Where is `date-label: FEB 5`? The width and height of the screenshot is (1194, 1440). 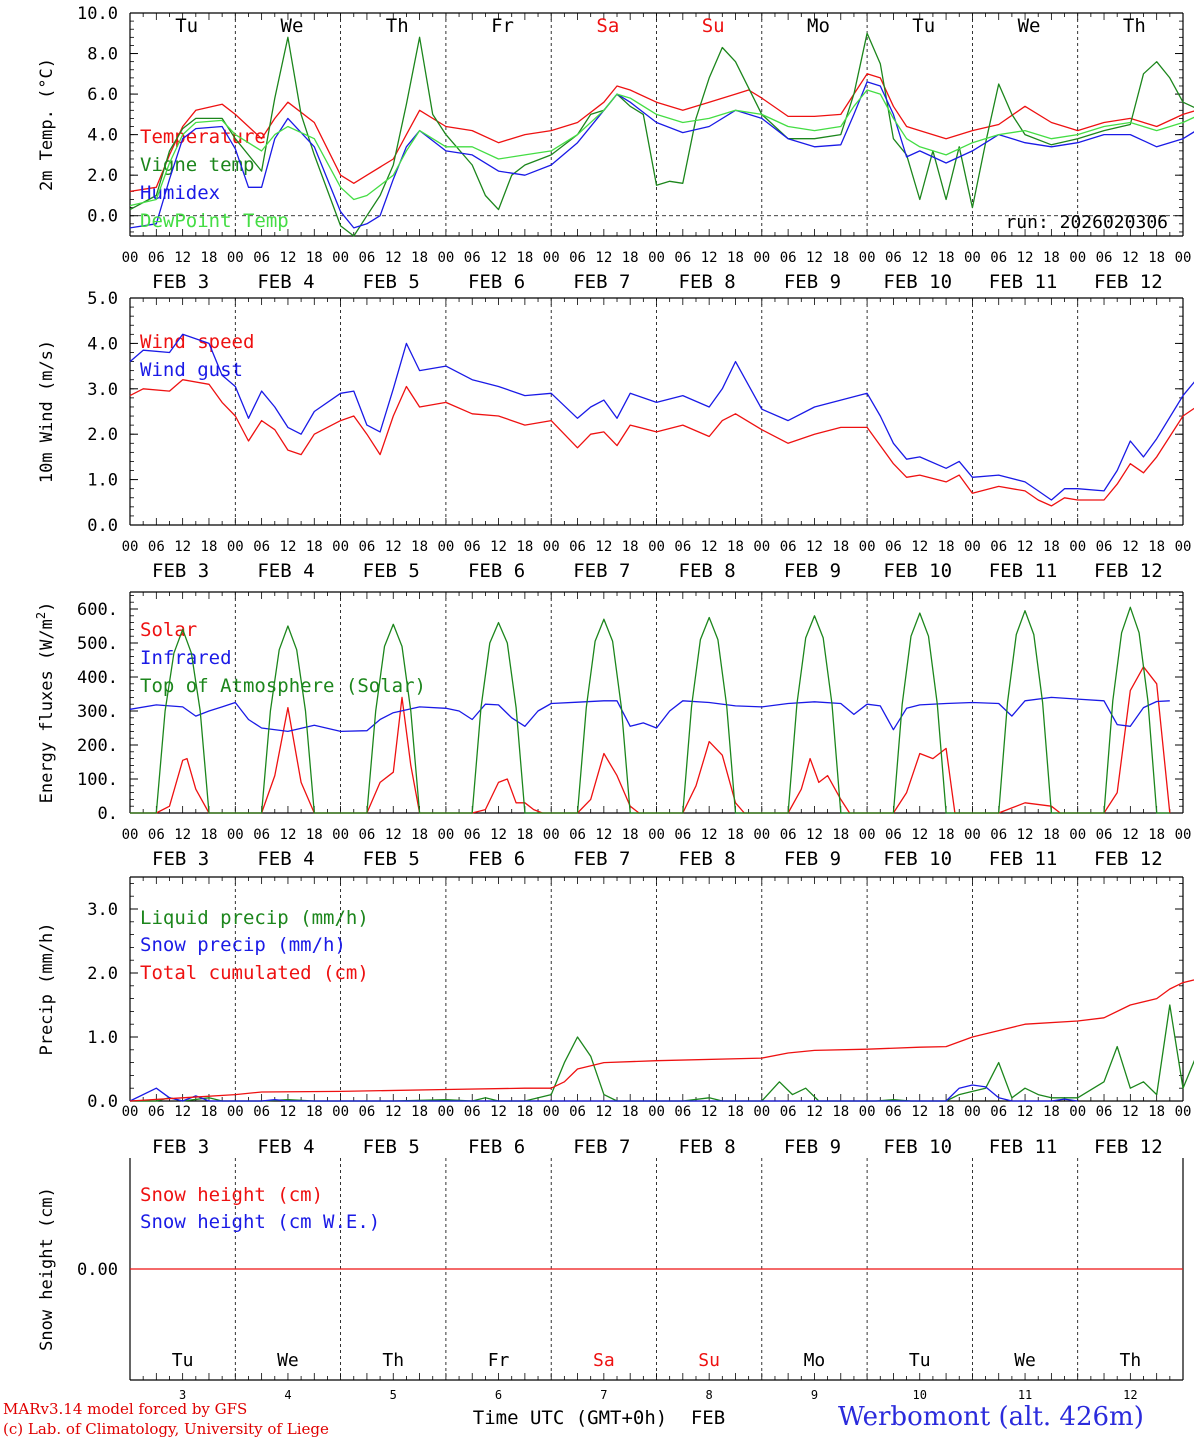 date-label: FEB 5 is located at coordinates (391, 571).